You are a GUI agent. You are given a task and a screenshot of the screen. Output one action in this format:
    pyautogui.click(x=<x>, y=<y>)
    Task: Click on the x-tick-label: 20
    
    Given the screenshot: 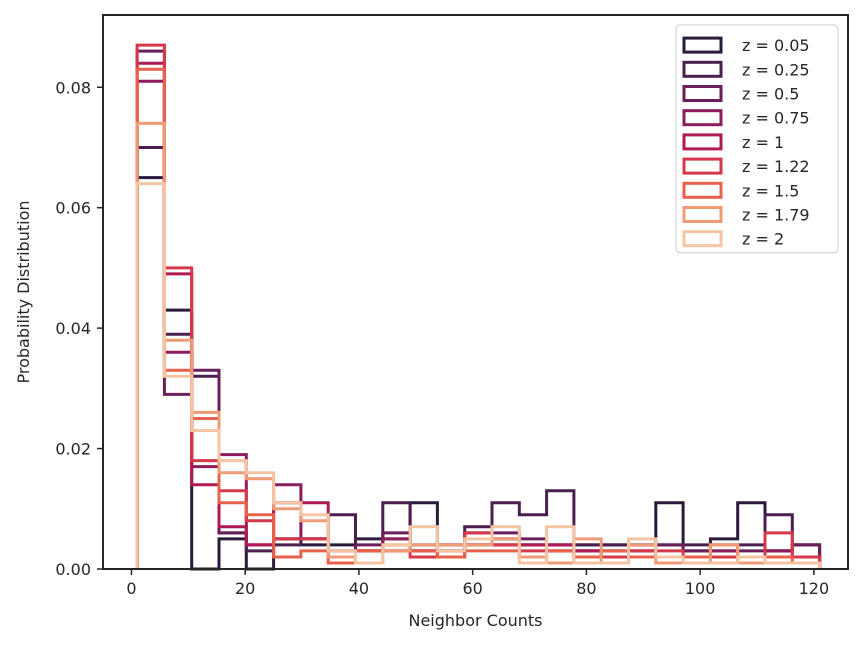 What is the action you would take?
    pyautogui.click(x=245, y=588)
    